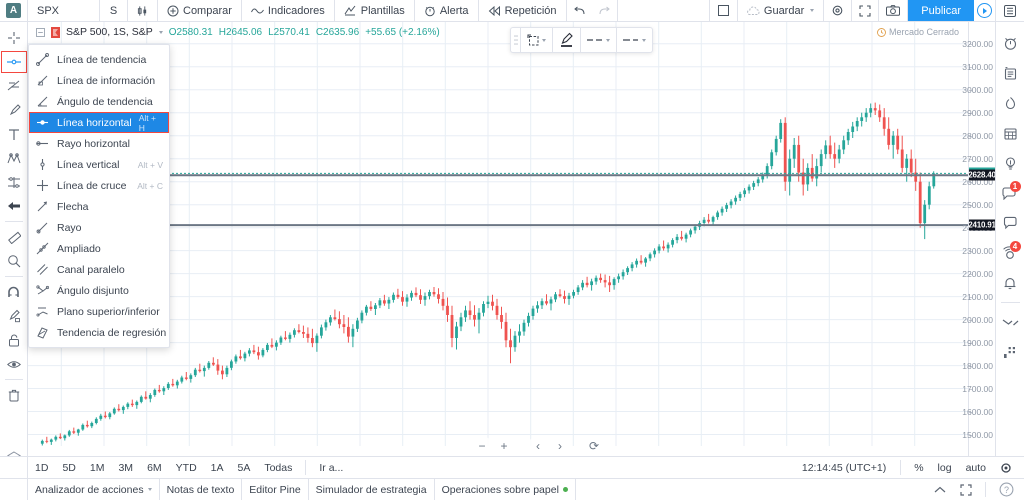 The width and height of the screenshot is (1024, 500). What do you see at coordinates (976, 467) in the screenshot?
I see `auto-scale-button: auto` at bounding box center [976, 467].